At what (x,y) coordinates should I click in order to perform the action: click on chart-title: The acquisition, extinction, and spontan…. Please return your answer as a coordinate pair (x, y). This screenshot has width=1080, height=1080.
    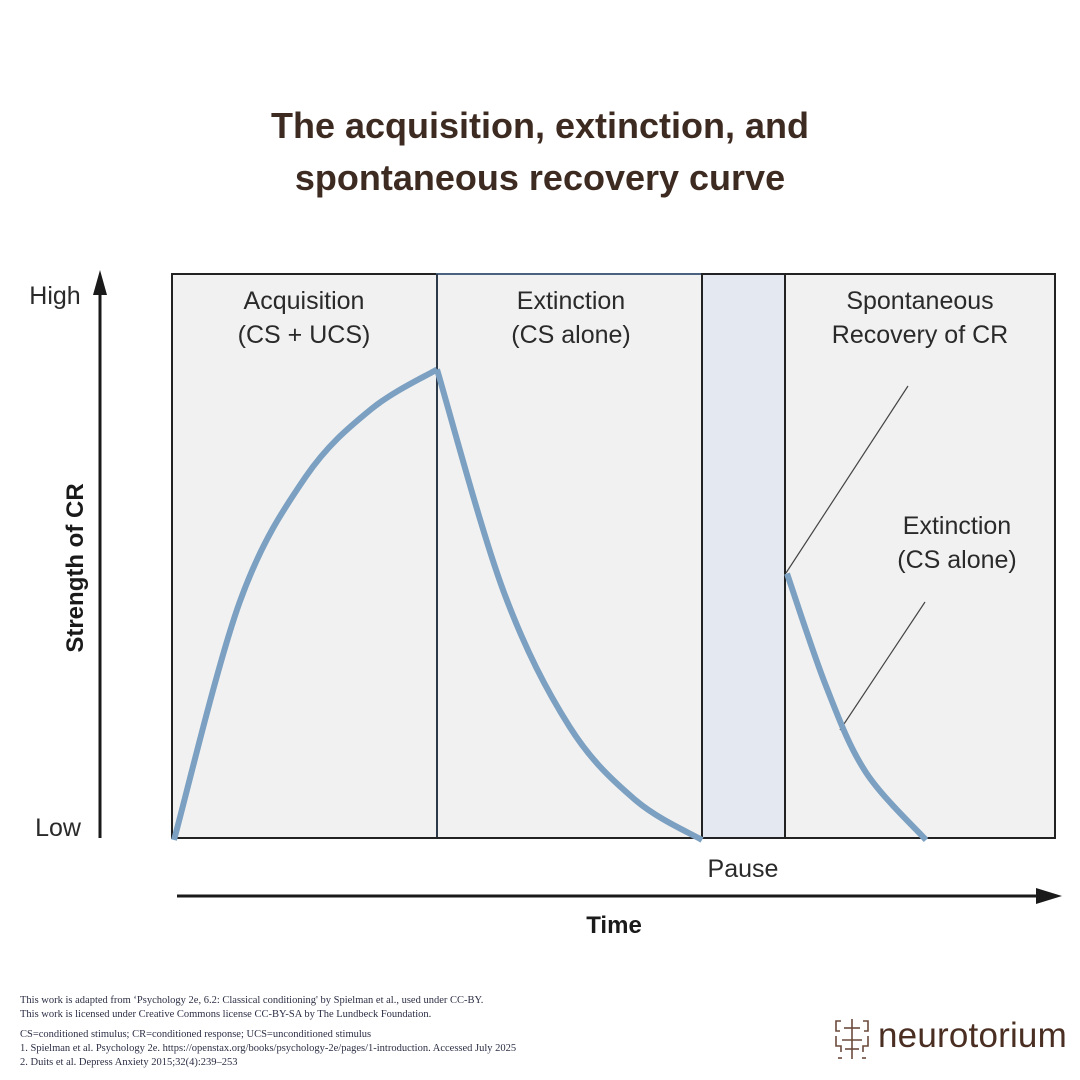
    Looking at the image, I should click on (540, 152).